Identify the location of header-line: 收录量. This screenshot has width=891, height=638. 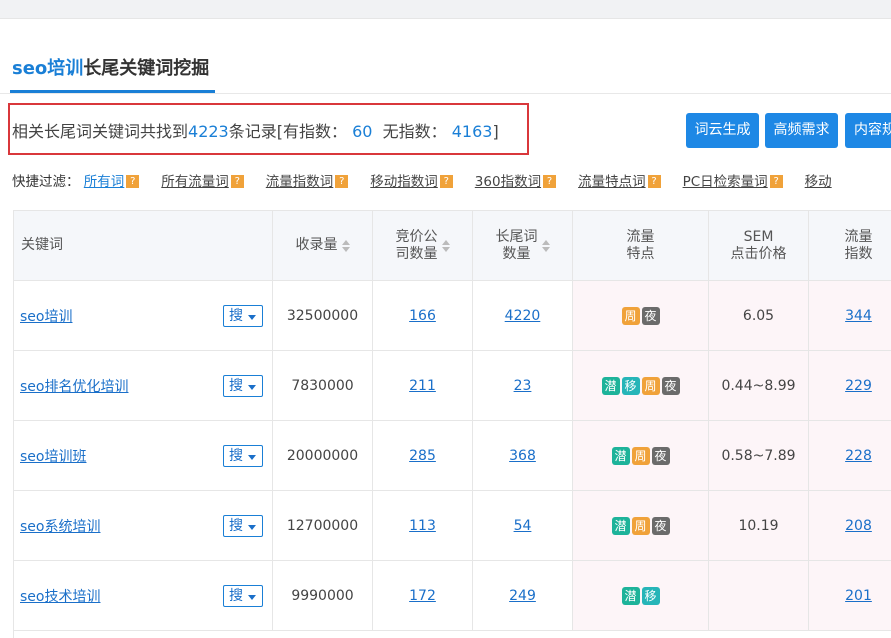
(316, 245).